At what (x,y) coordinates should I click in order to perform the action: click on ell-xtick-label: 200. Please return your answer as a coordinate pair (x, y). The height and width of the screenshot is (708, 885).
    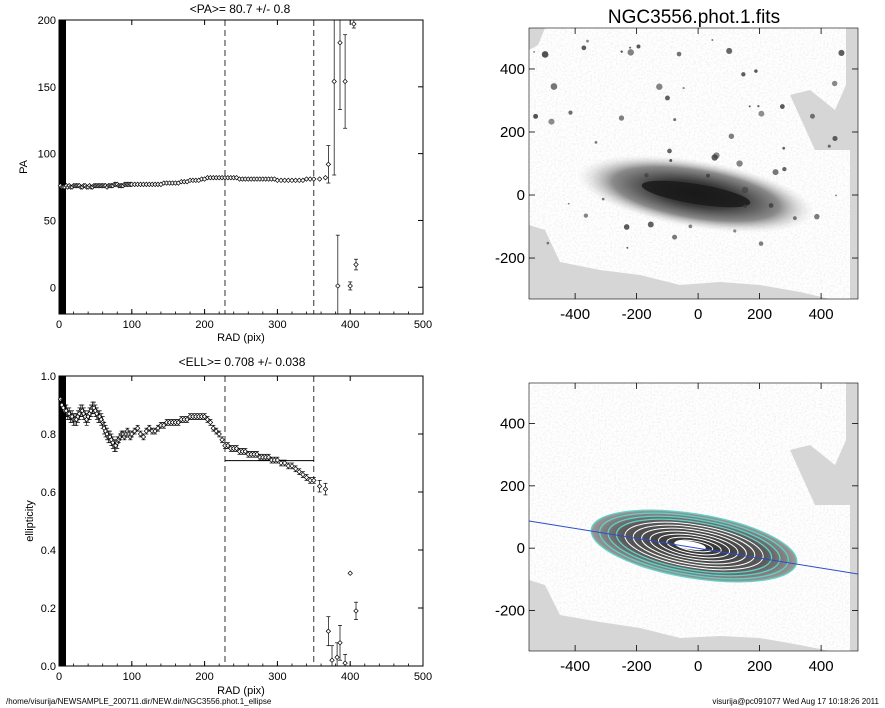
    Looking at the image, I should click on (204, 677).